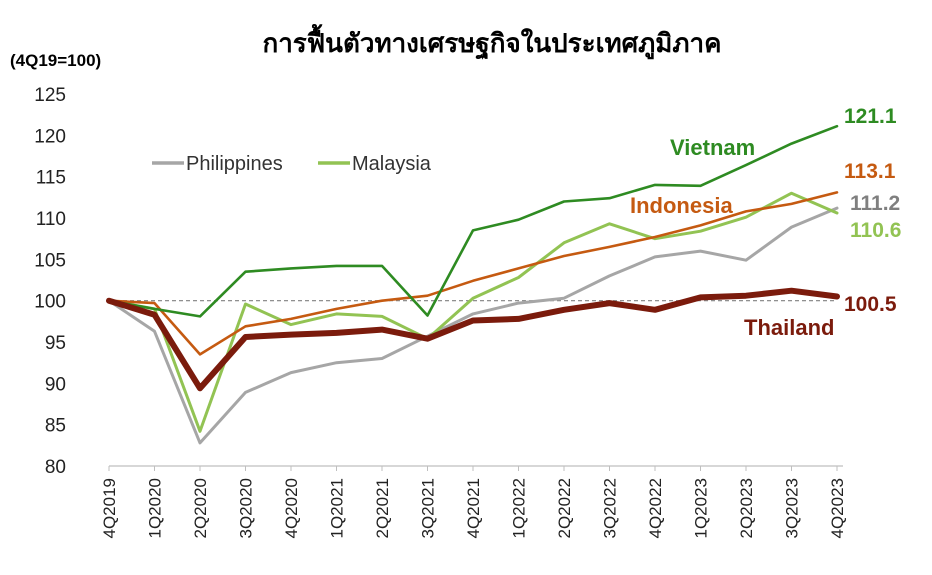 This screenshot has height=575, width=932. I want to click on end-value-label-vietnam: 121.1, so click(870, 116).